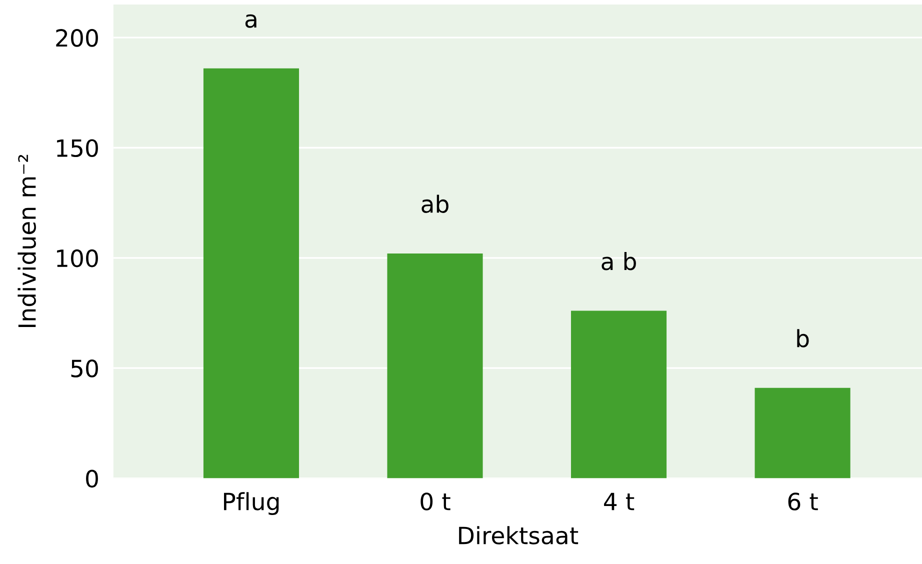 The width and height of the screenshot is (922, 564). Describe the element at coordinates (250, 21) in the screenshot. I see `annotation: a` at that location.